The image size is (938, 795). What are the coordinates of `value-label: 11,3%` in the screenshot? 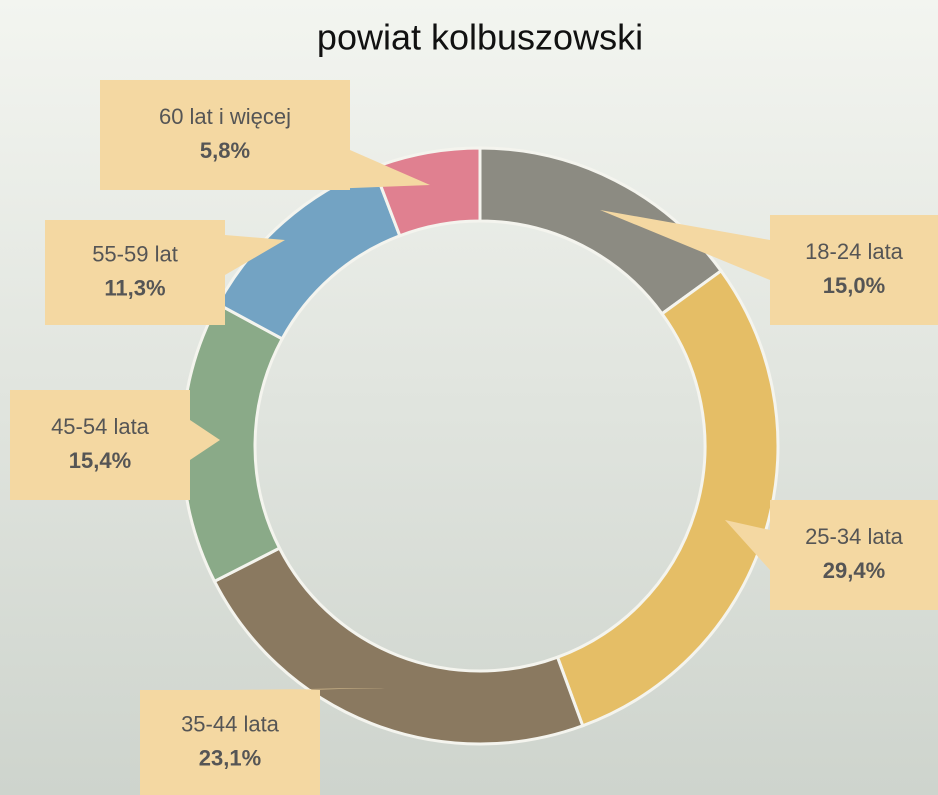 It's located at (134, 287).